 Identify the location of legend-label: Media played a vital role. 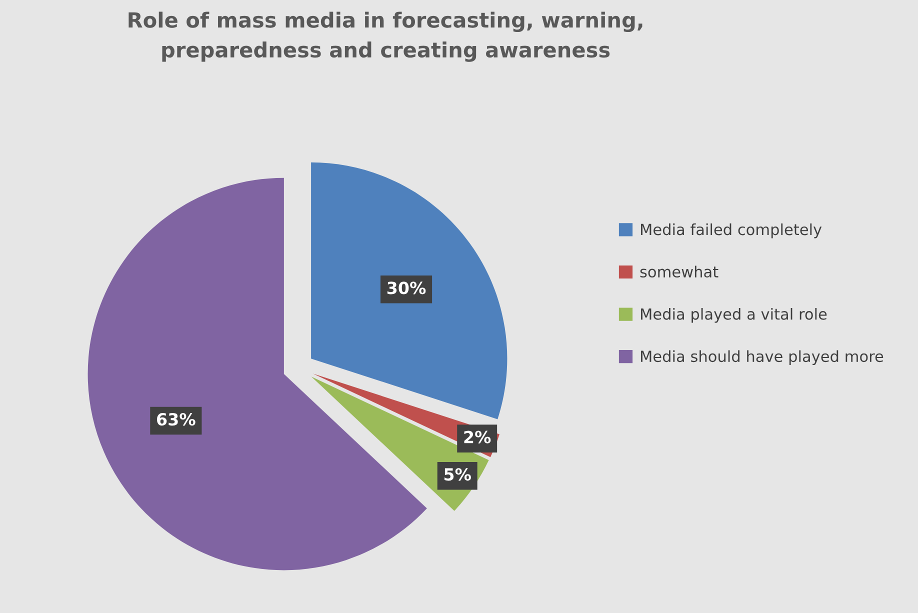
(733, 315).